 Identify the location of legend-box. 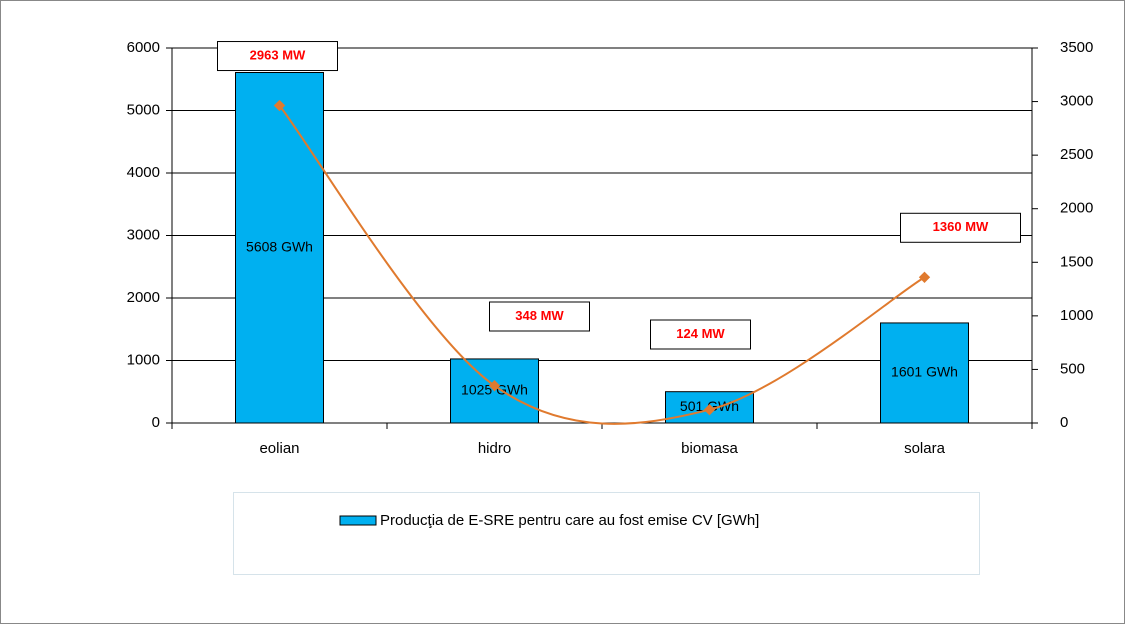
(606, 533).